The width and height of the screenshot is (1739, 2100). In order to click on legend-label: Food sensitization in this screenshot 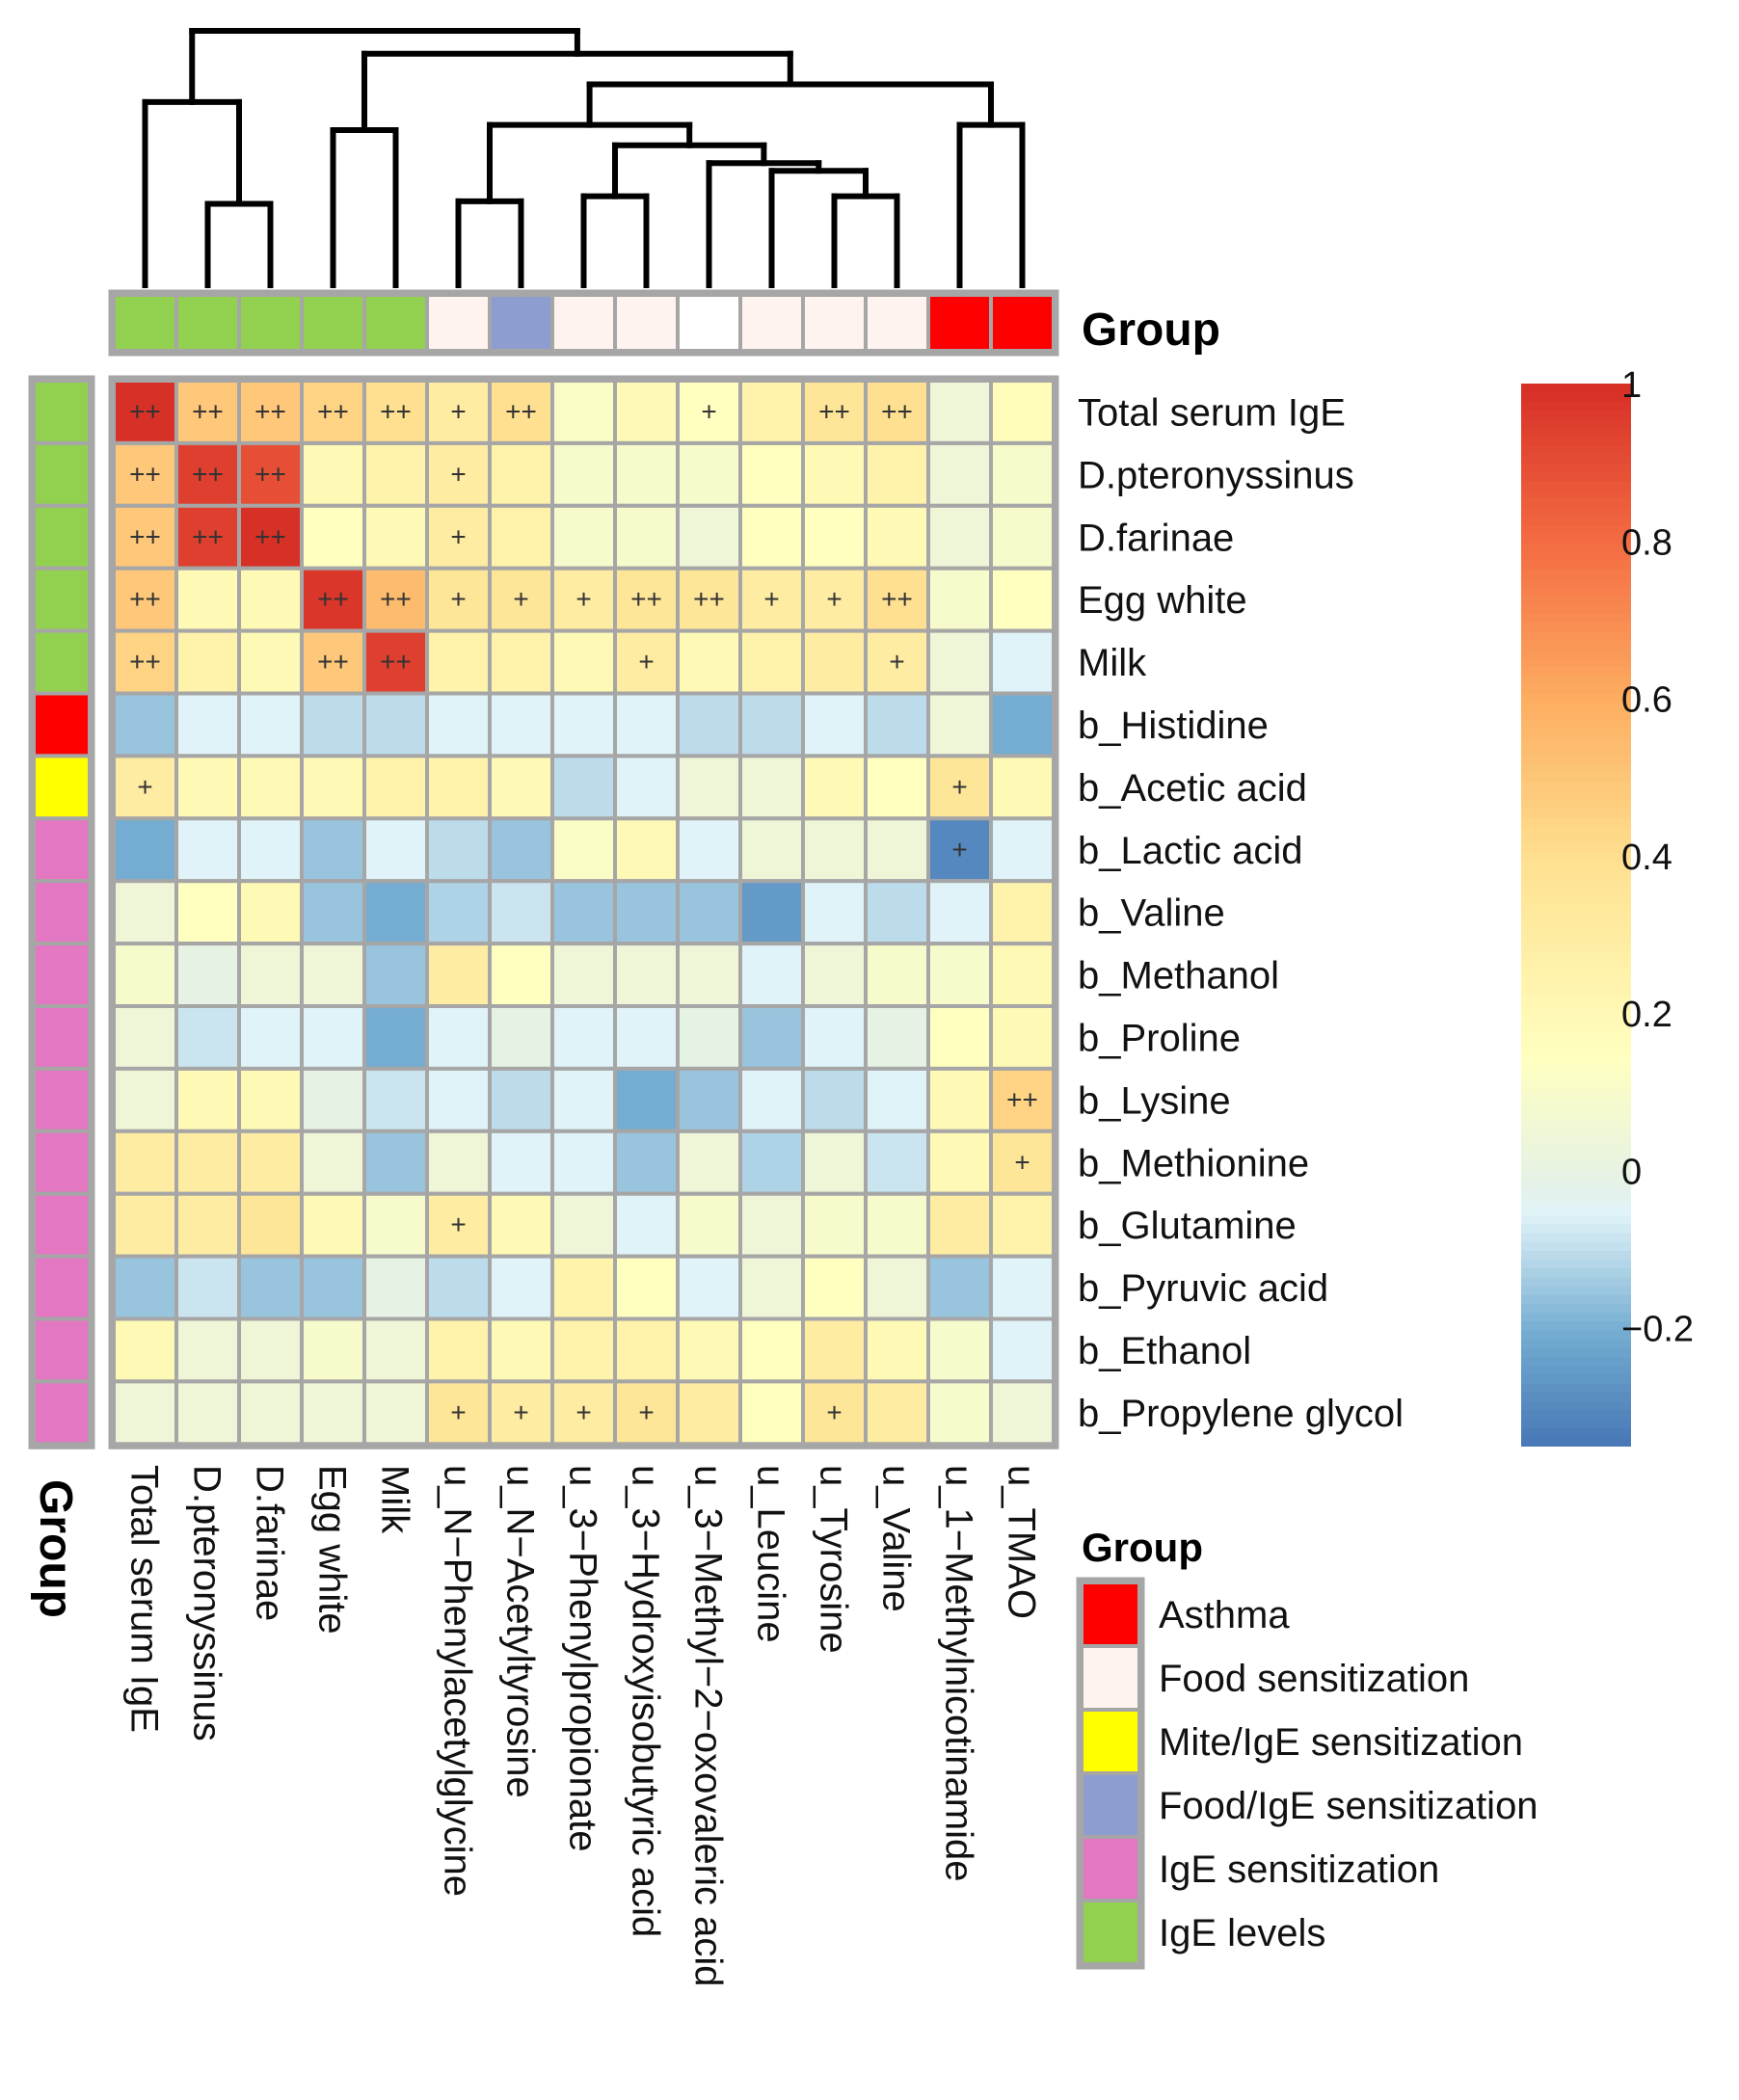, I will do `click(1314, 1679)`.